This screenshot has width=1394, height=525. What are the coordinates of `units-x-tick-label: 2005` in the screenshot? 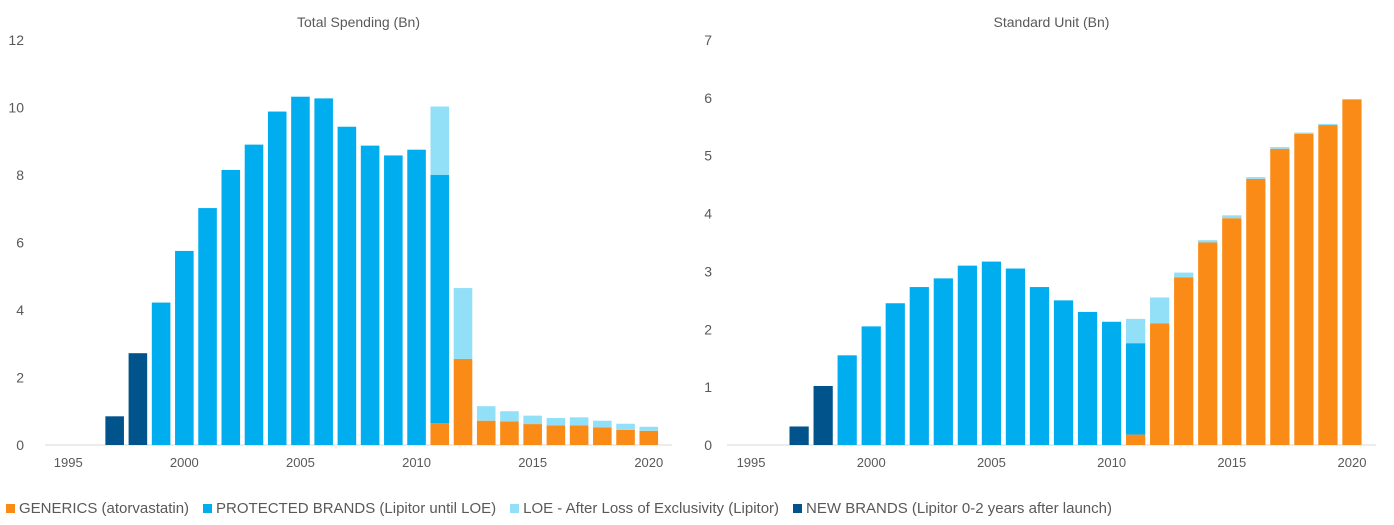 It's located at (991, 462).